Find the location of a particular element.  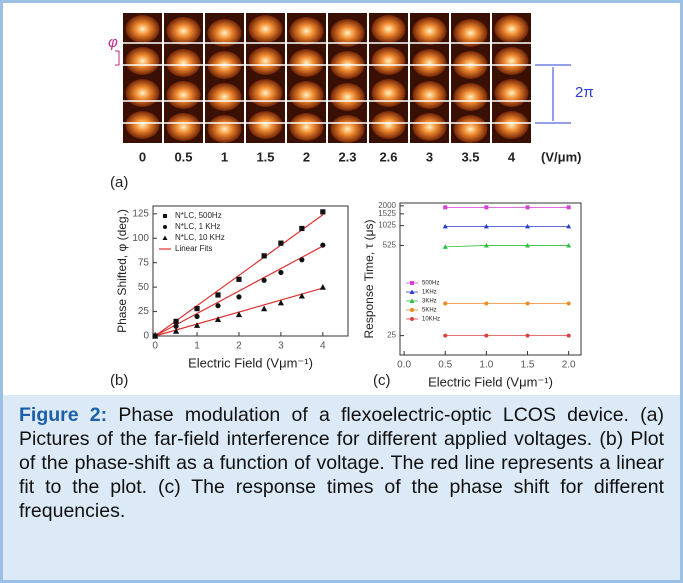

voltage-label: 0 is located at coordinates (142, 156).